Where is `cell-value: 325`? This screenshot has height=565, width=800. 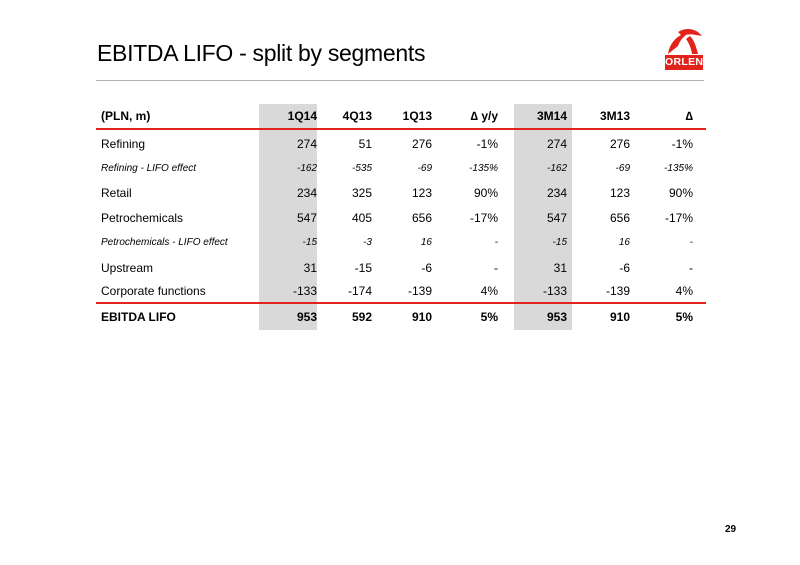 cell-value: 325 is located at coordinates (361, 193).